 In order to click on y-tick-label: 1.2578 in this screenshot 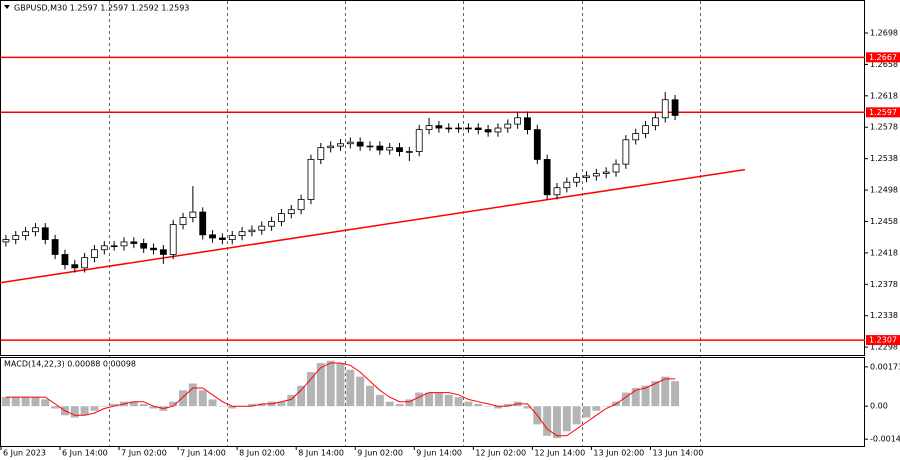, I will do `click(884, 127)`.